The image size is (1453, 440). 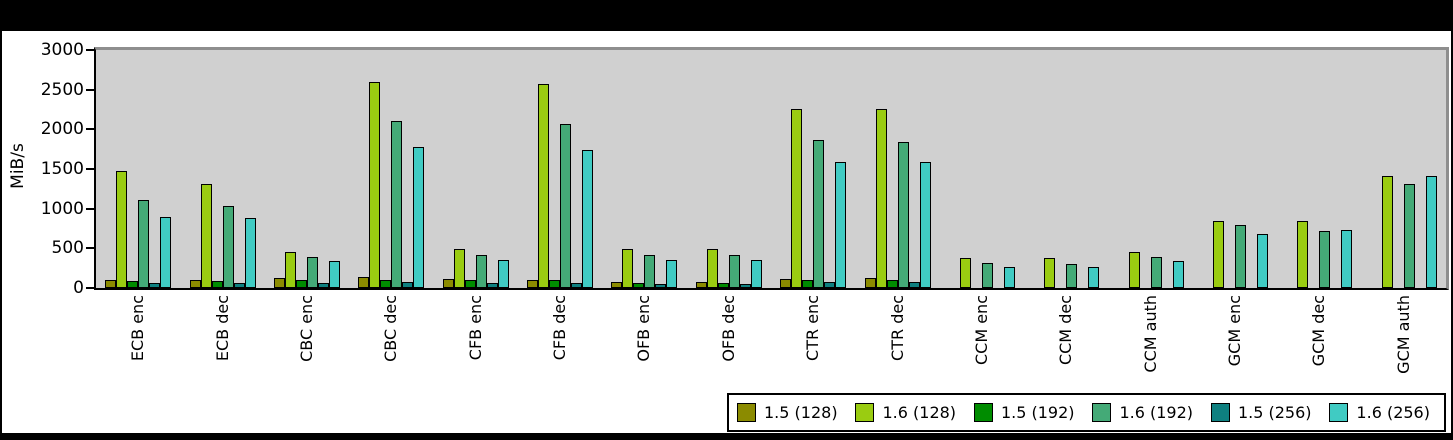 What do you see at coordinates (1066, 169) in the screenshot?
I see `bar-group-ccm-dec` at bounding box center [1066, 169].